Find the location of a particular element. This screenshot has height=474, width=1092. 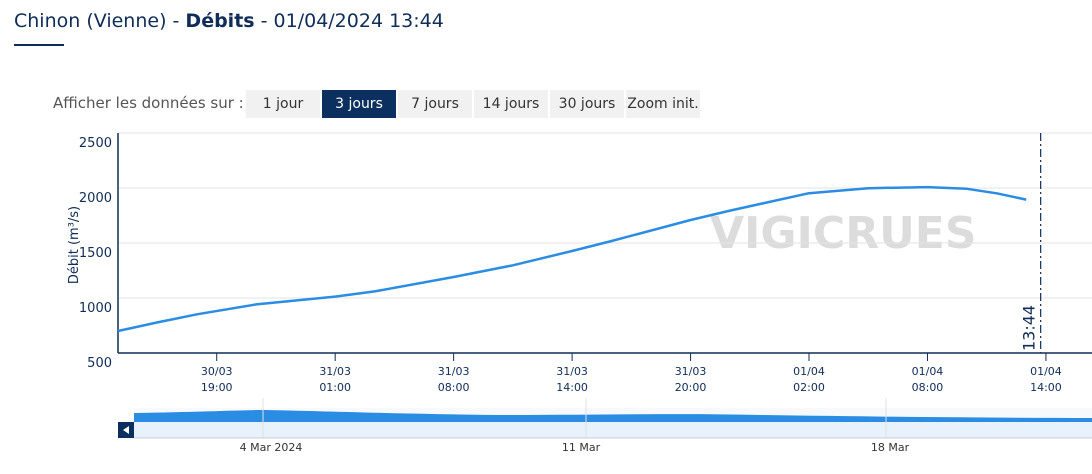

y-tick-label: 1000 is located at coordinates (95, 308).